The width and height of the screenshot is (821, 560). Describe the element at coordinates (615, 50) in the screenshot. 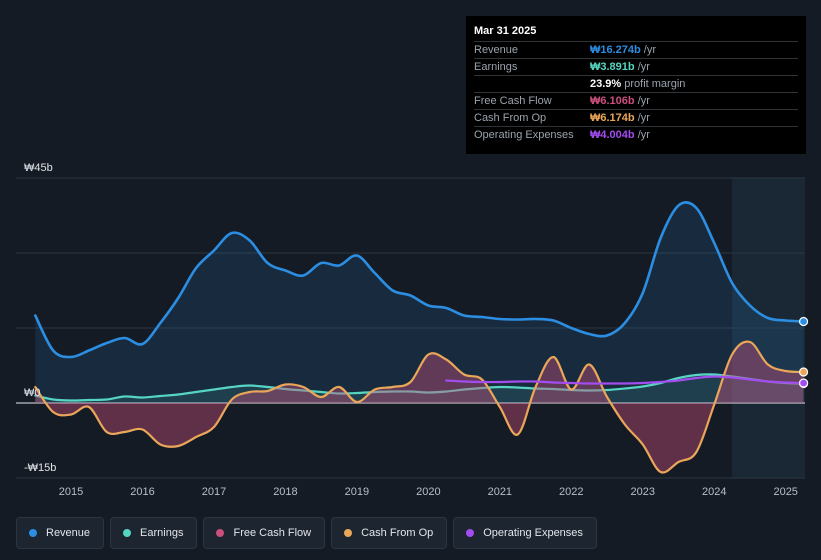

I see `tooltip-value: ₩16.274b` at that location.